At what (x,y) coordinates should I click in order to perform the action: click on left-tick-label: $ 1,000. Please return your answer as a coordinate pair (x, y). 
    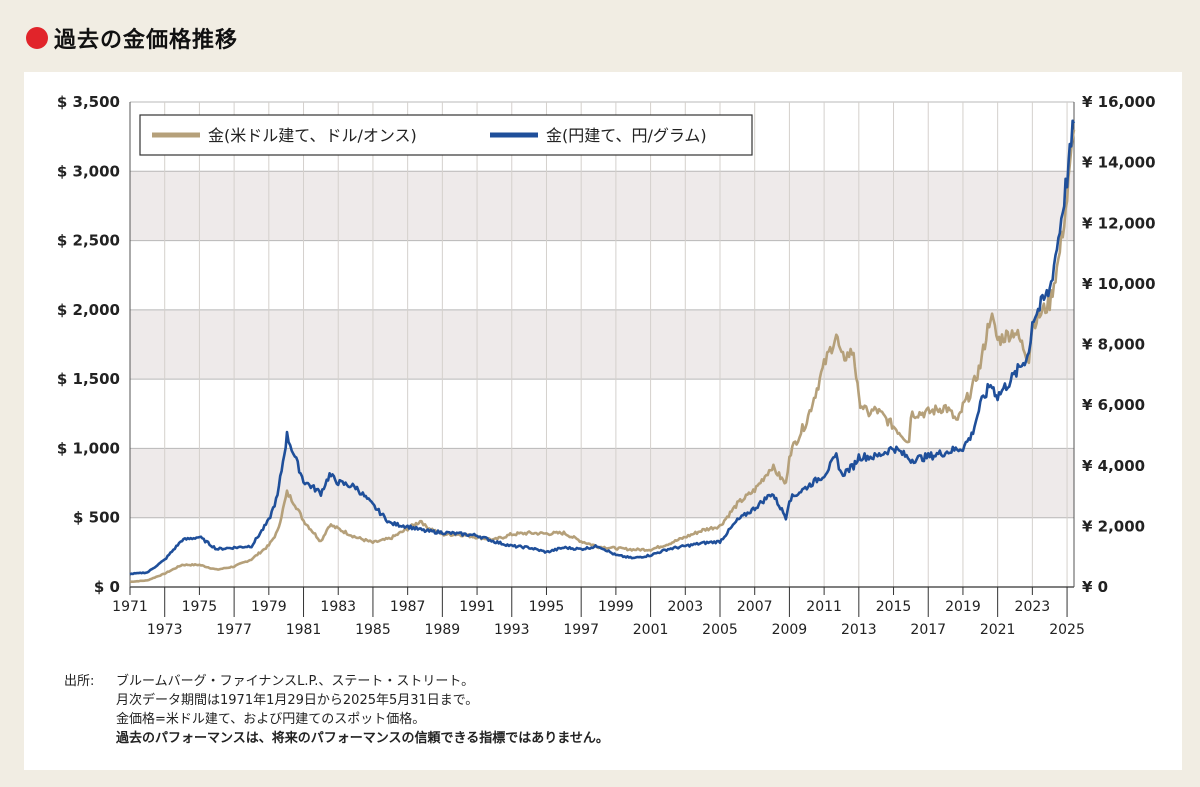
    Looking at the image, I should click on (88, 448).